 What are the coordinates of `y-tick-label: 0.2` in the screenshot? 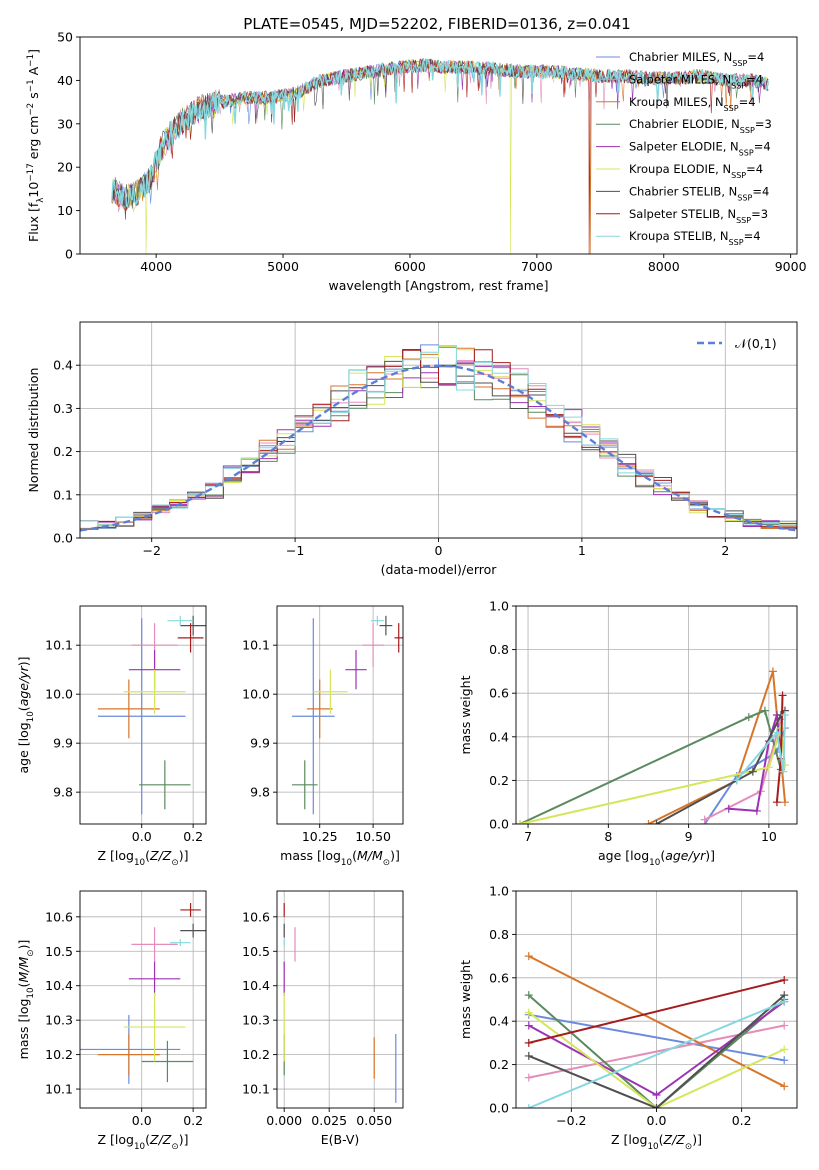 It's located at (499, 780).